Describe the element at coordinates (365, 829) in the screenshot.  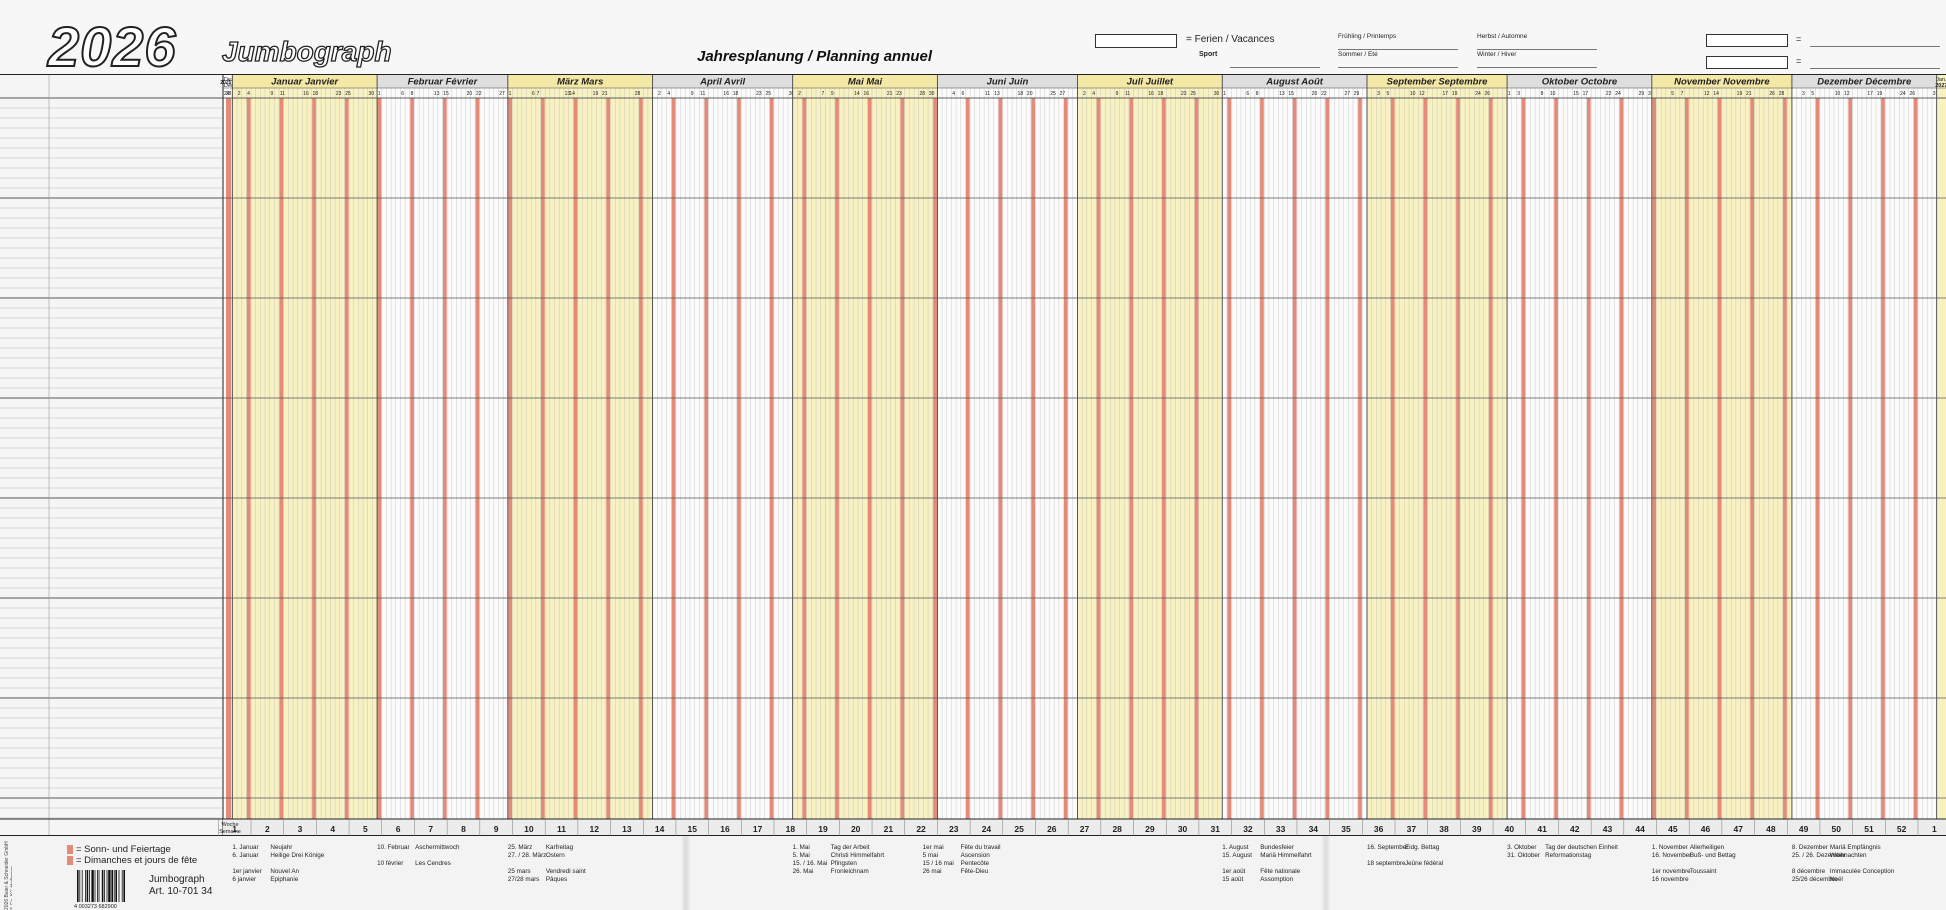
I see `week-number: 5` at that location.